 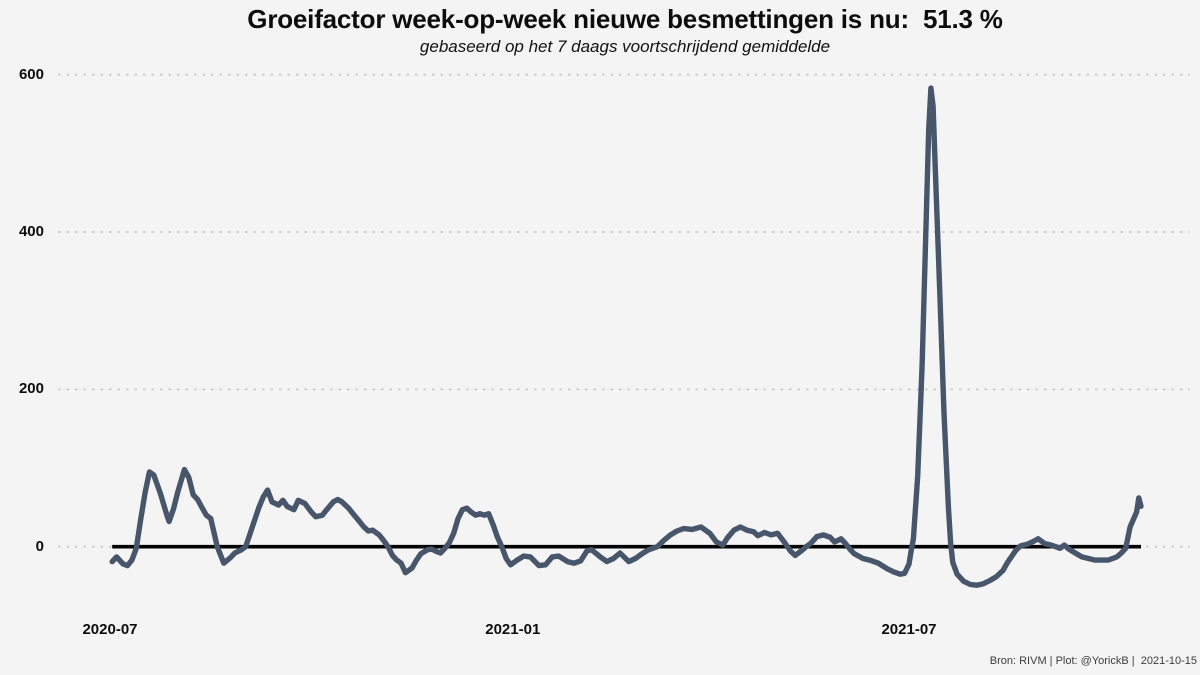 I want to click on y-tick-label-0: 0, so click(x=39, y=546).